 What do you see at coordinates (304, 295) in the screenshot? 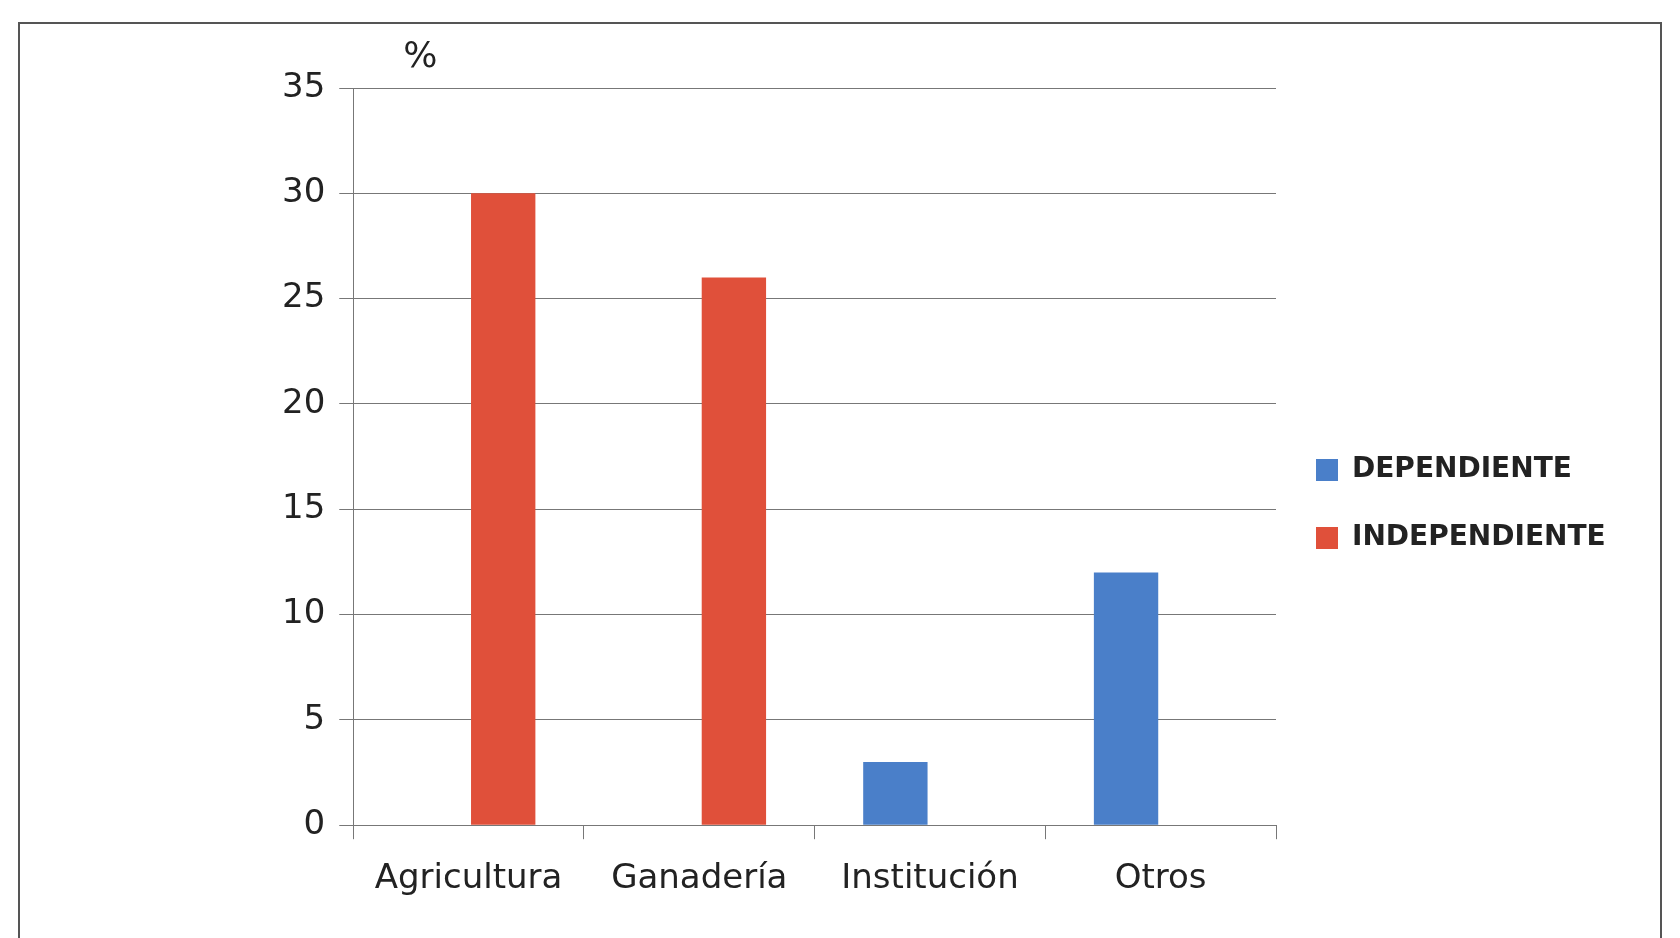
I see `y-tick-label: 25` at bounding box center [304, 295].